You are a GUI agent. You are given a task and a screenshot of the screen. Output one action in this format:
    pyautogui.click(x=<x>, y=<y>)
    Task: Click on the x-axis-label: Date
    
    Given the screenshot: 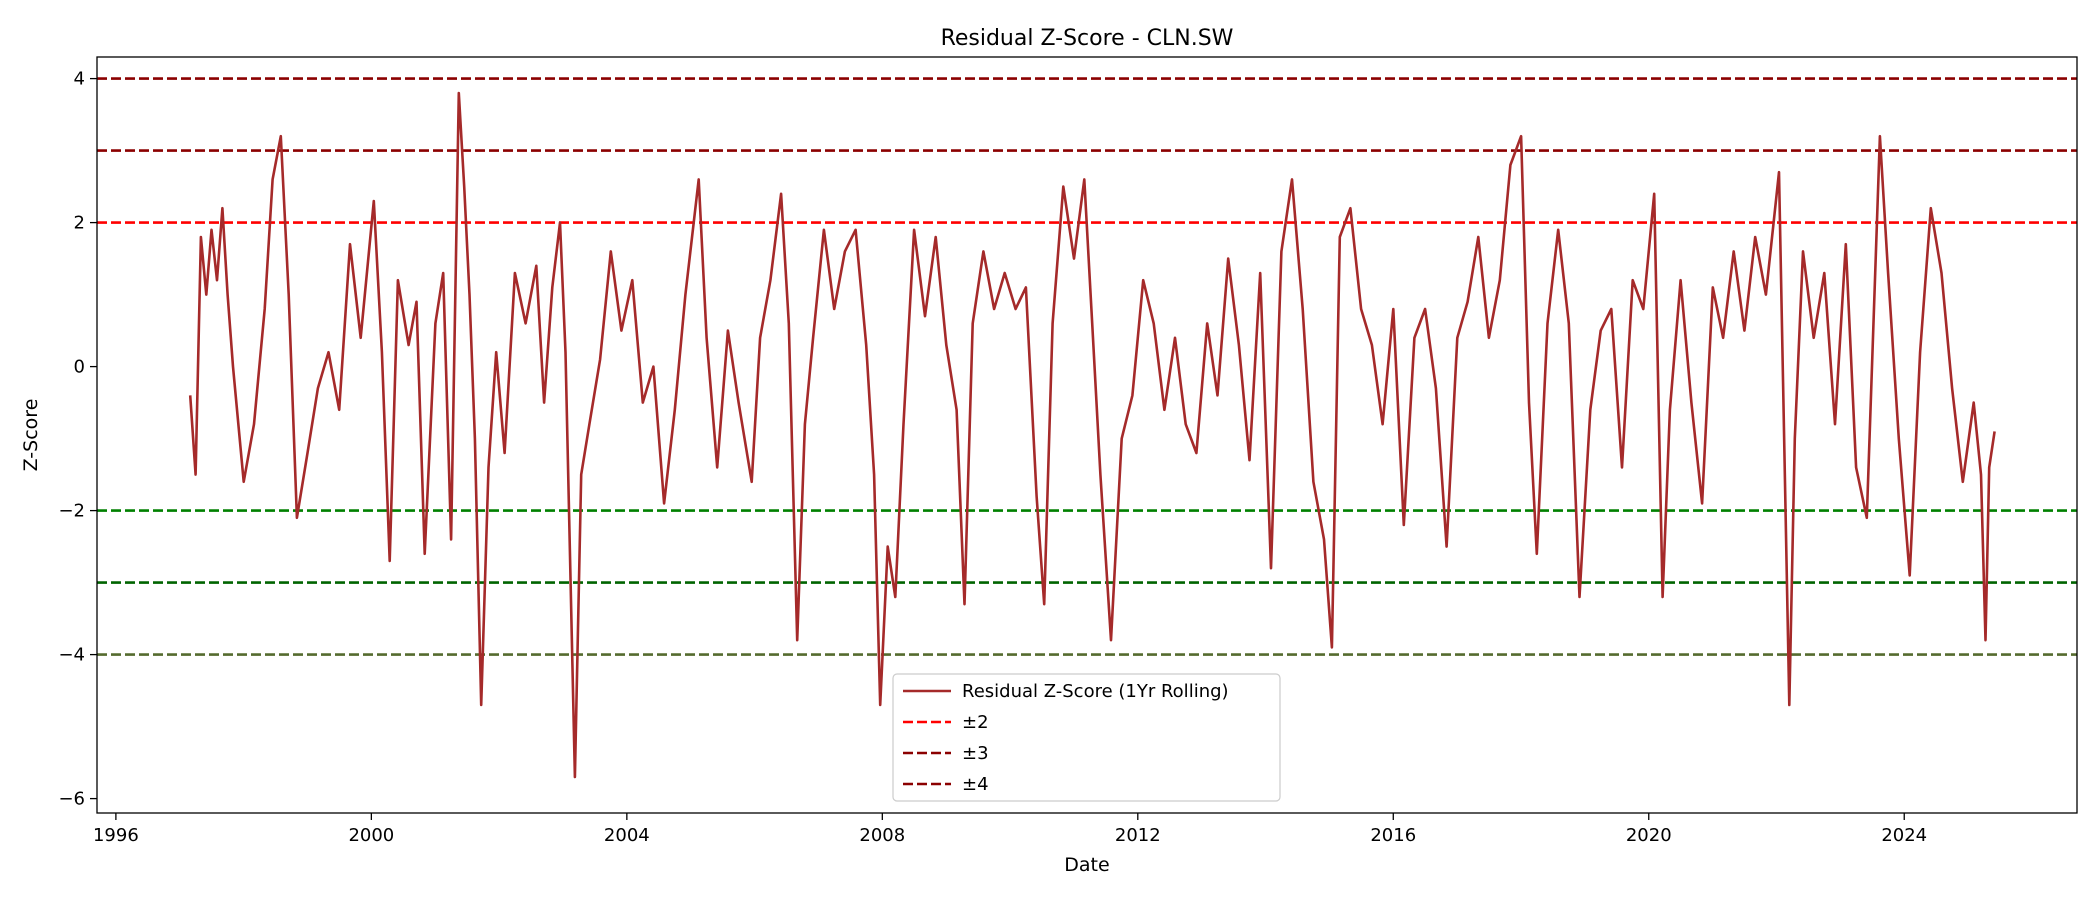 What is the action you would take?
    pyautogui.click(x=1086, y=865)
    